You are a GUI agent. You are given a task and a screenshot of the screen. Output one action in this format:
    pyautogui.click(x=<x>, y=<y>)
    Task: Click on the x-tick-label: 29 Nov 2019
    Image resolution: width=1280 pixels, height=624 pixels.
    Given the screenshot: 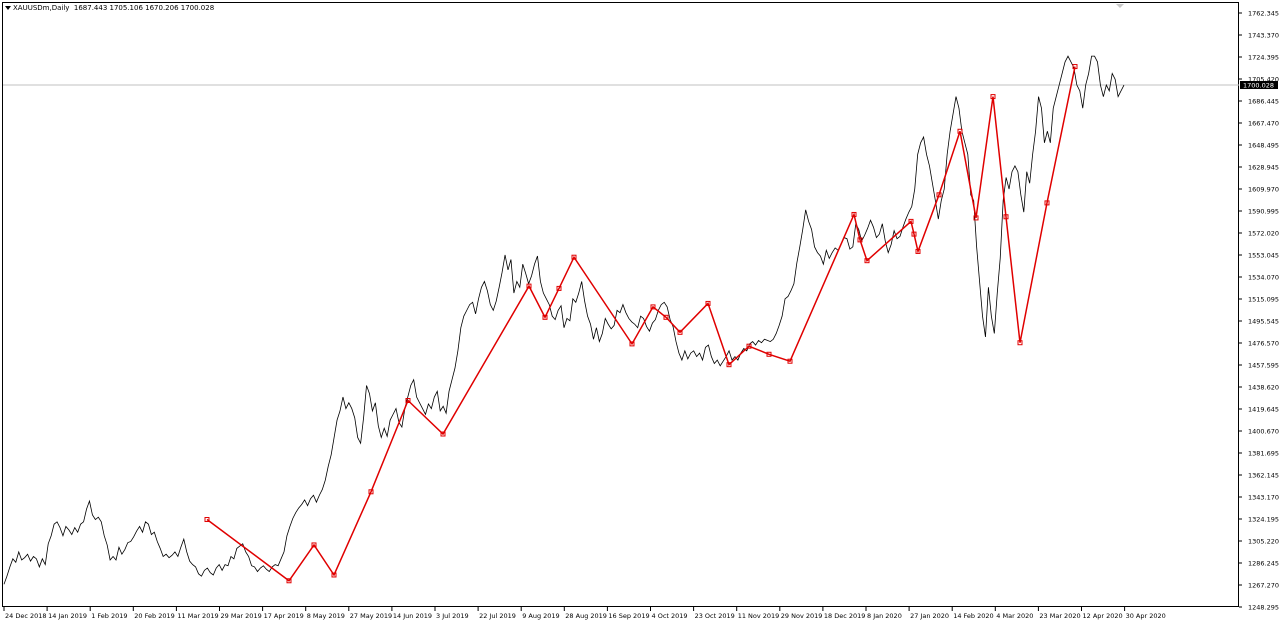 What is the action you would take?
    pyautogui.click(x=802, y=616)
    